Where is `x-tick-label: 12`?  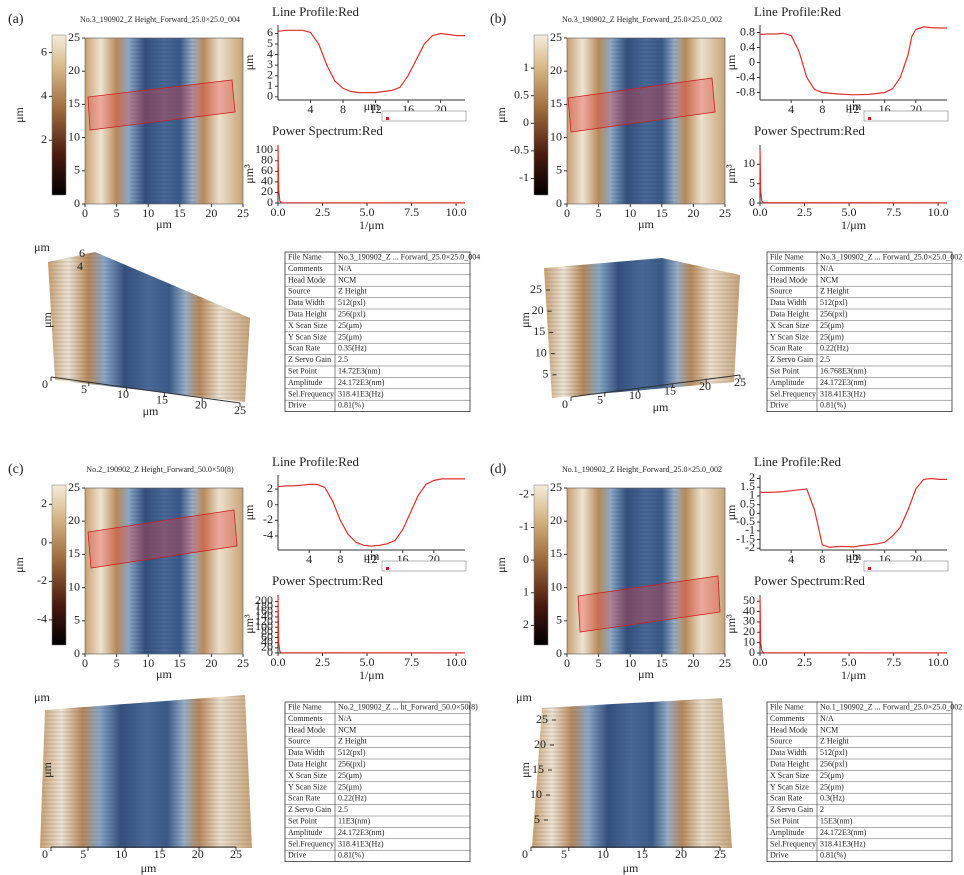
x-tick-label: 12 is located at coordinates (372, 559).